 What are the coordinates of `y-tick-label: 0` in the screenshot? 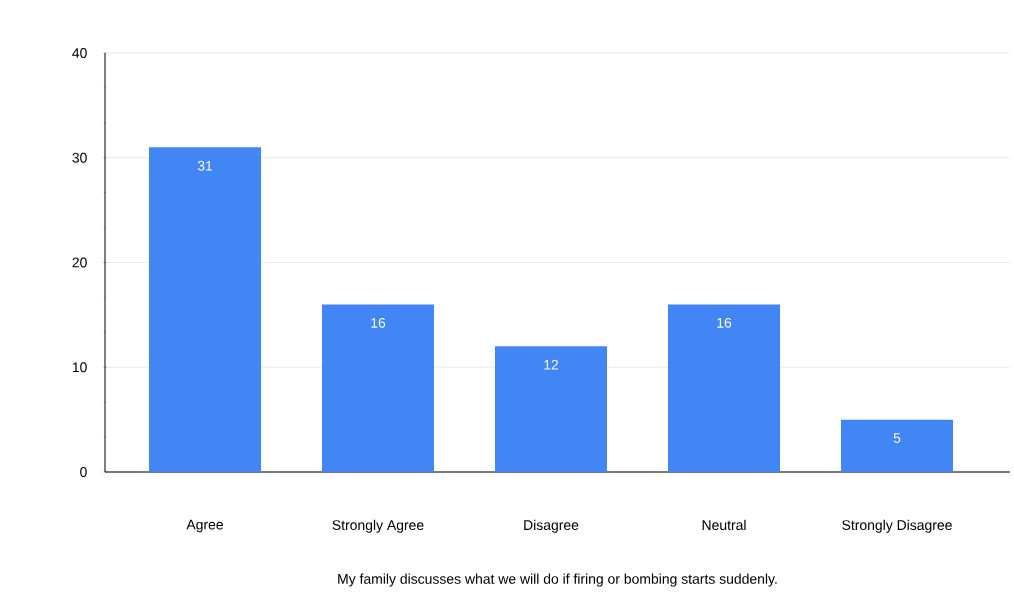 It's located at (83, 472).